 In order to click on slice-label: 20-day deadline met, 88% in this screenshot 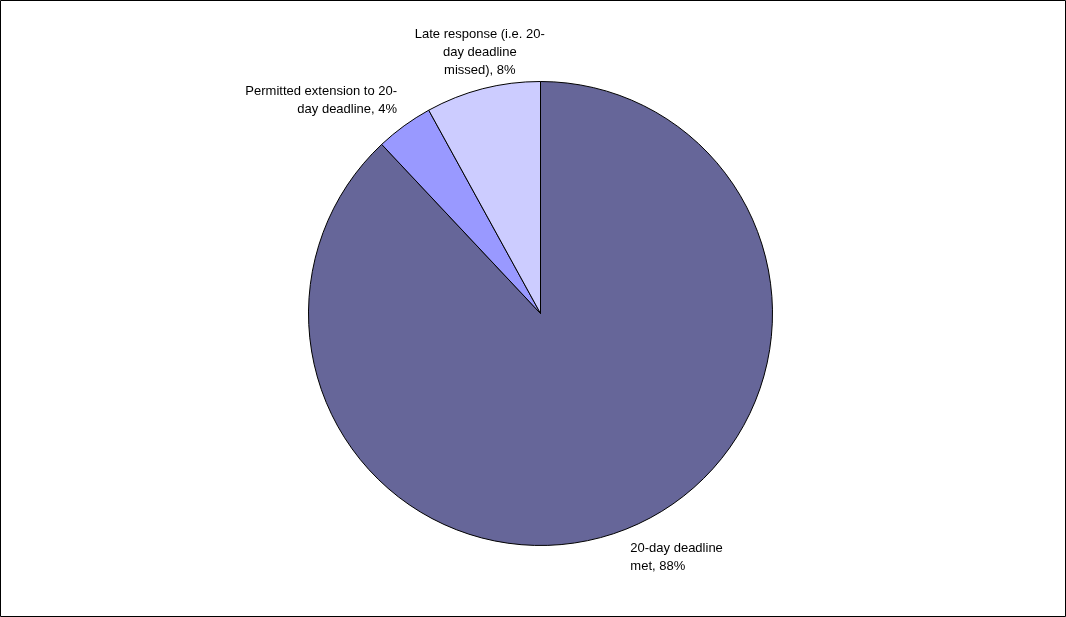, I will do `click(676, 557)`.